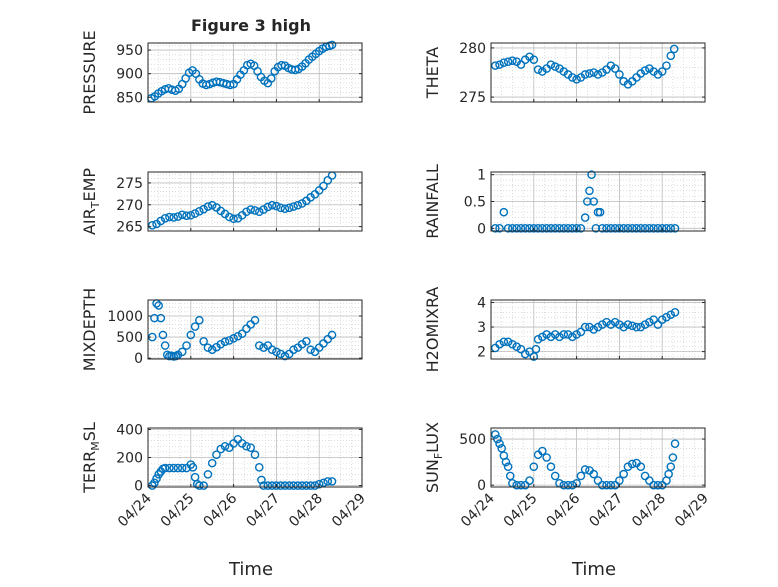  I want to click on y-tick-label: 4, so click(481, 303).